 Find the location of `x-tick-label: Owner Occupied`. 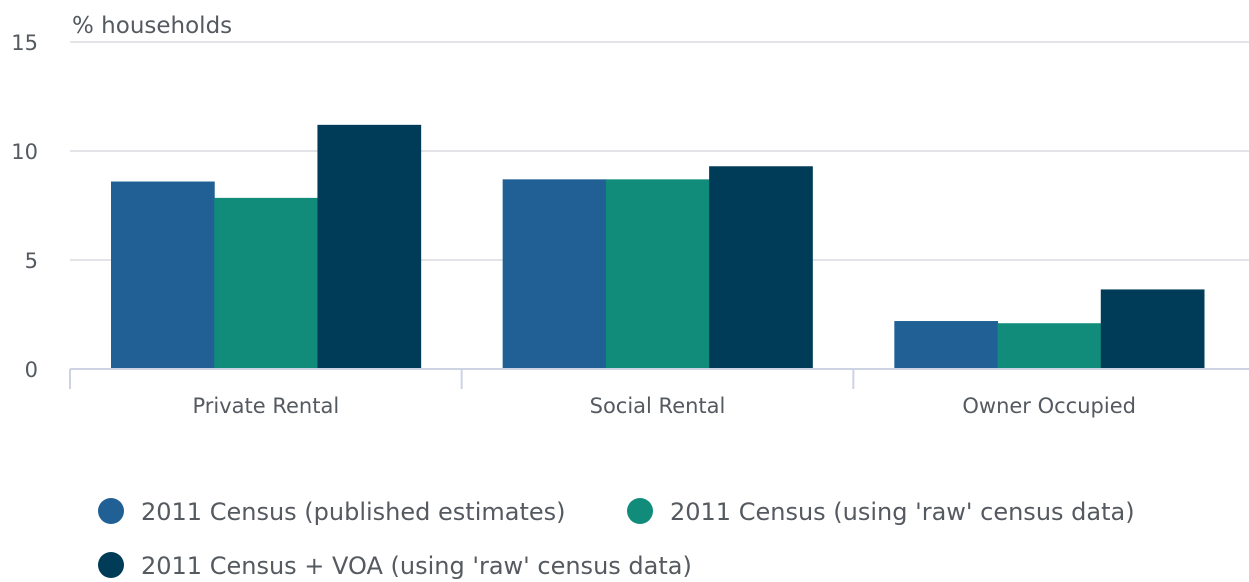

x-tick-label: Owner Occupied is located at coordinates (1049, 406).